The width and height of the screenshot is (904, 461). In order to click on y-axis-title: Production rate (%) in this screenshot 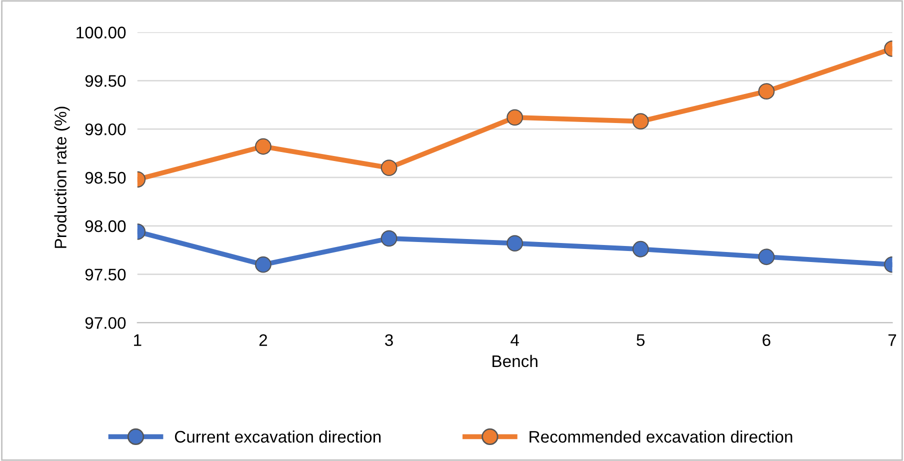, I will do `click(62, 177)`.